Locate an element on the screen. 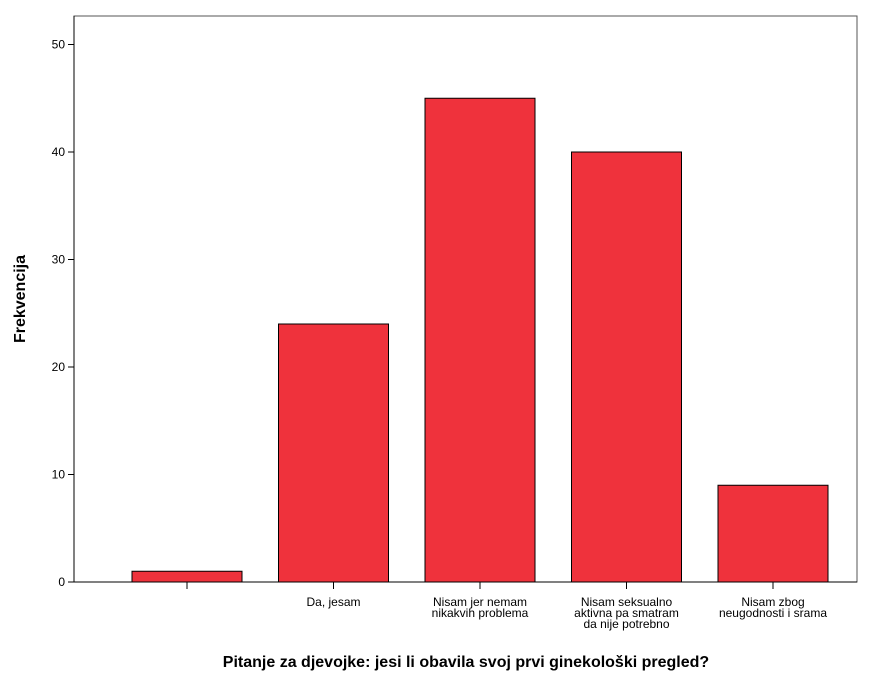 This screenshot has width=877, height=679. x-tick-label-line: neugodnosti i srama is located at coordinates (773, 613).